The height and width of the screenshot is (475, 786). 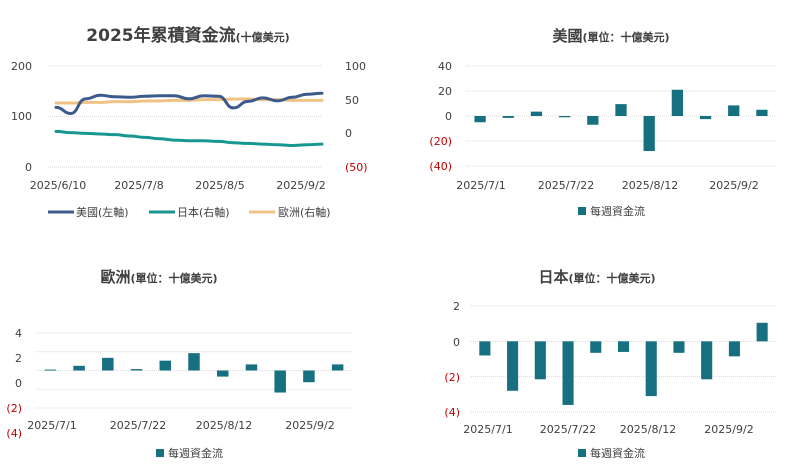 I want to click on right-y-tick-label: 100, so click(x=355, y=66).